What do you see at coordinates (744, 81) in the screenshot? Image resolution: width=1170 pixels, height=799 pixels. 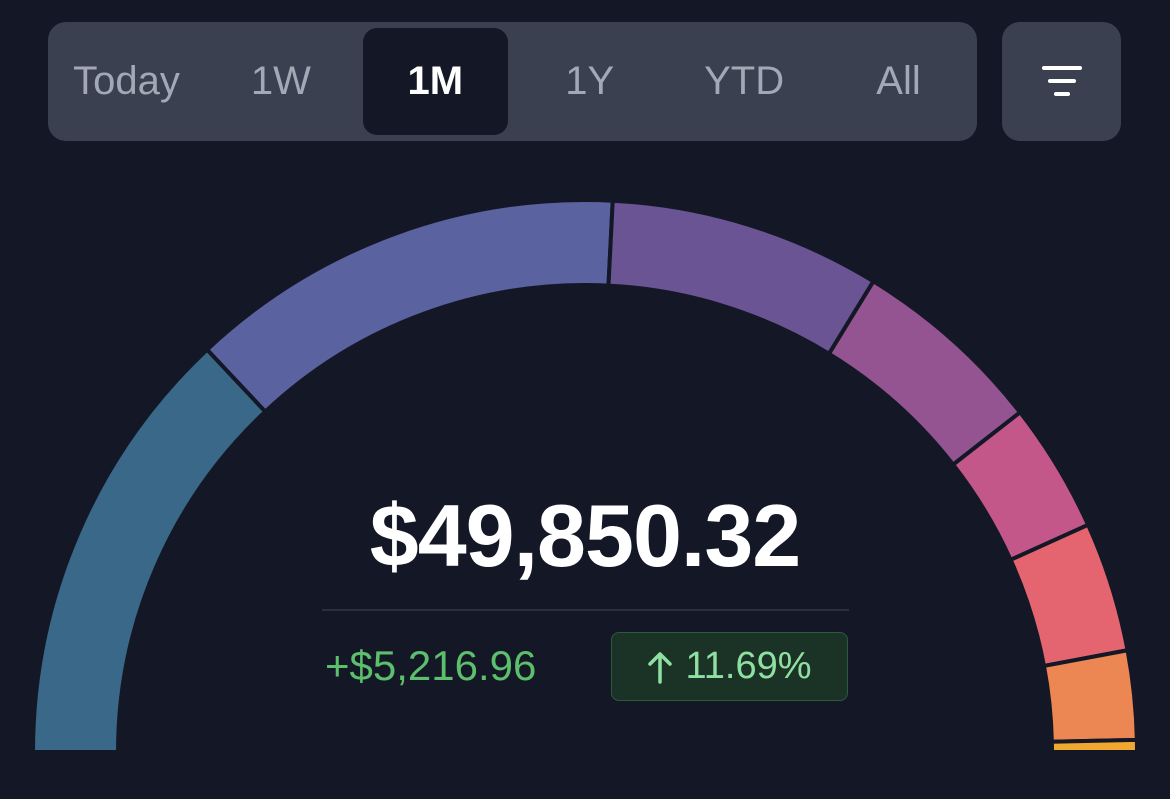 I see `period-tab: YTD` at bounding box center [744, 81].